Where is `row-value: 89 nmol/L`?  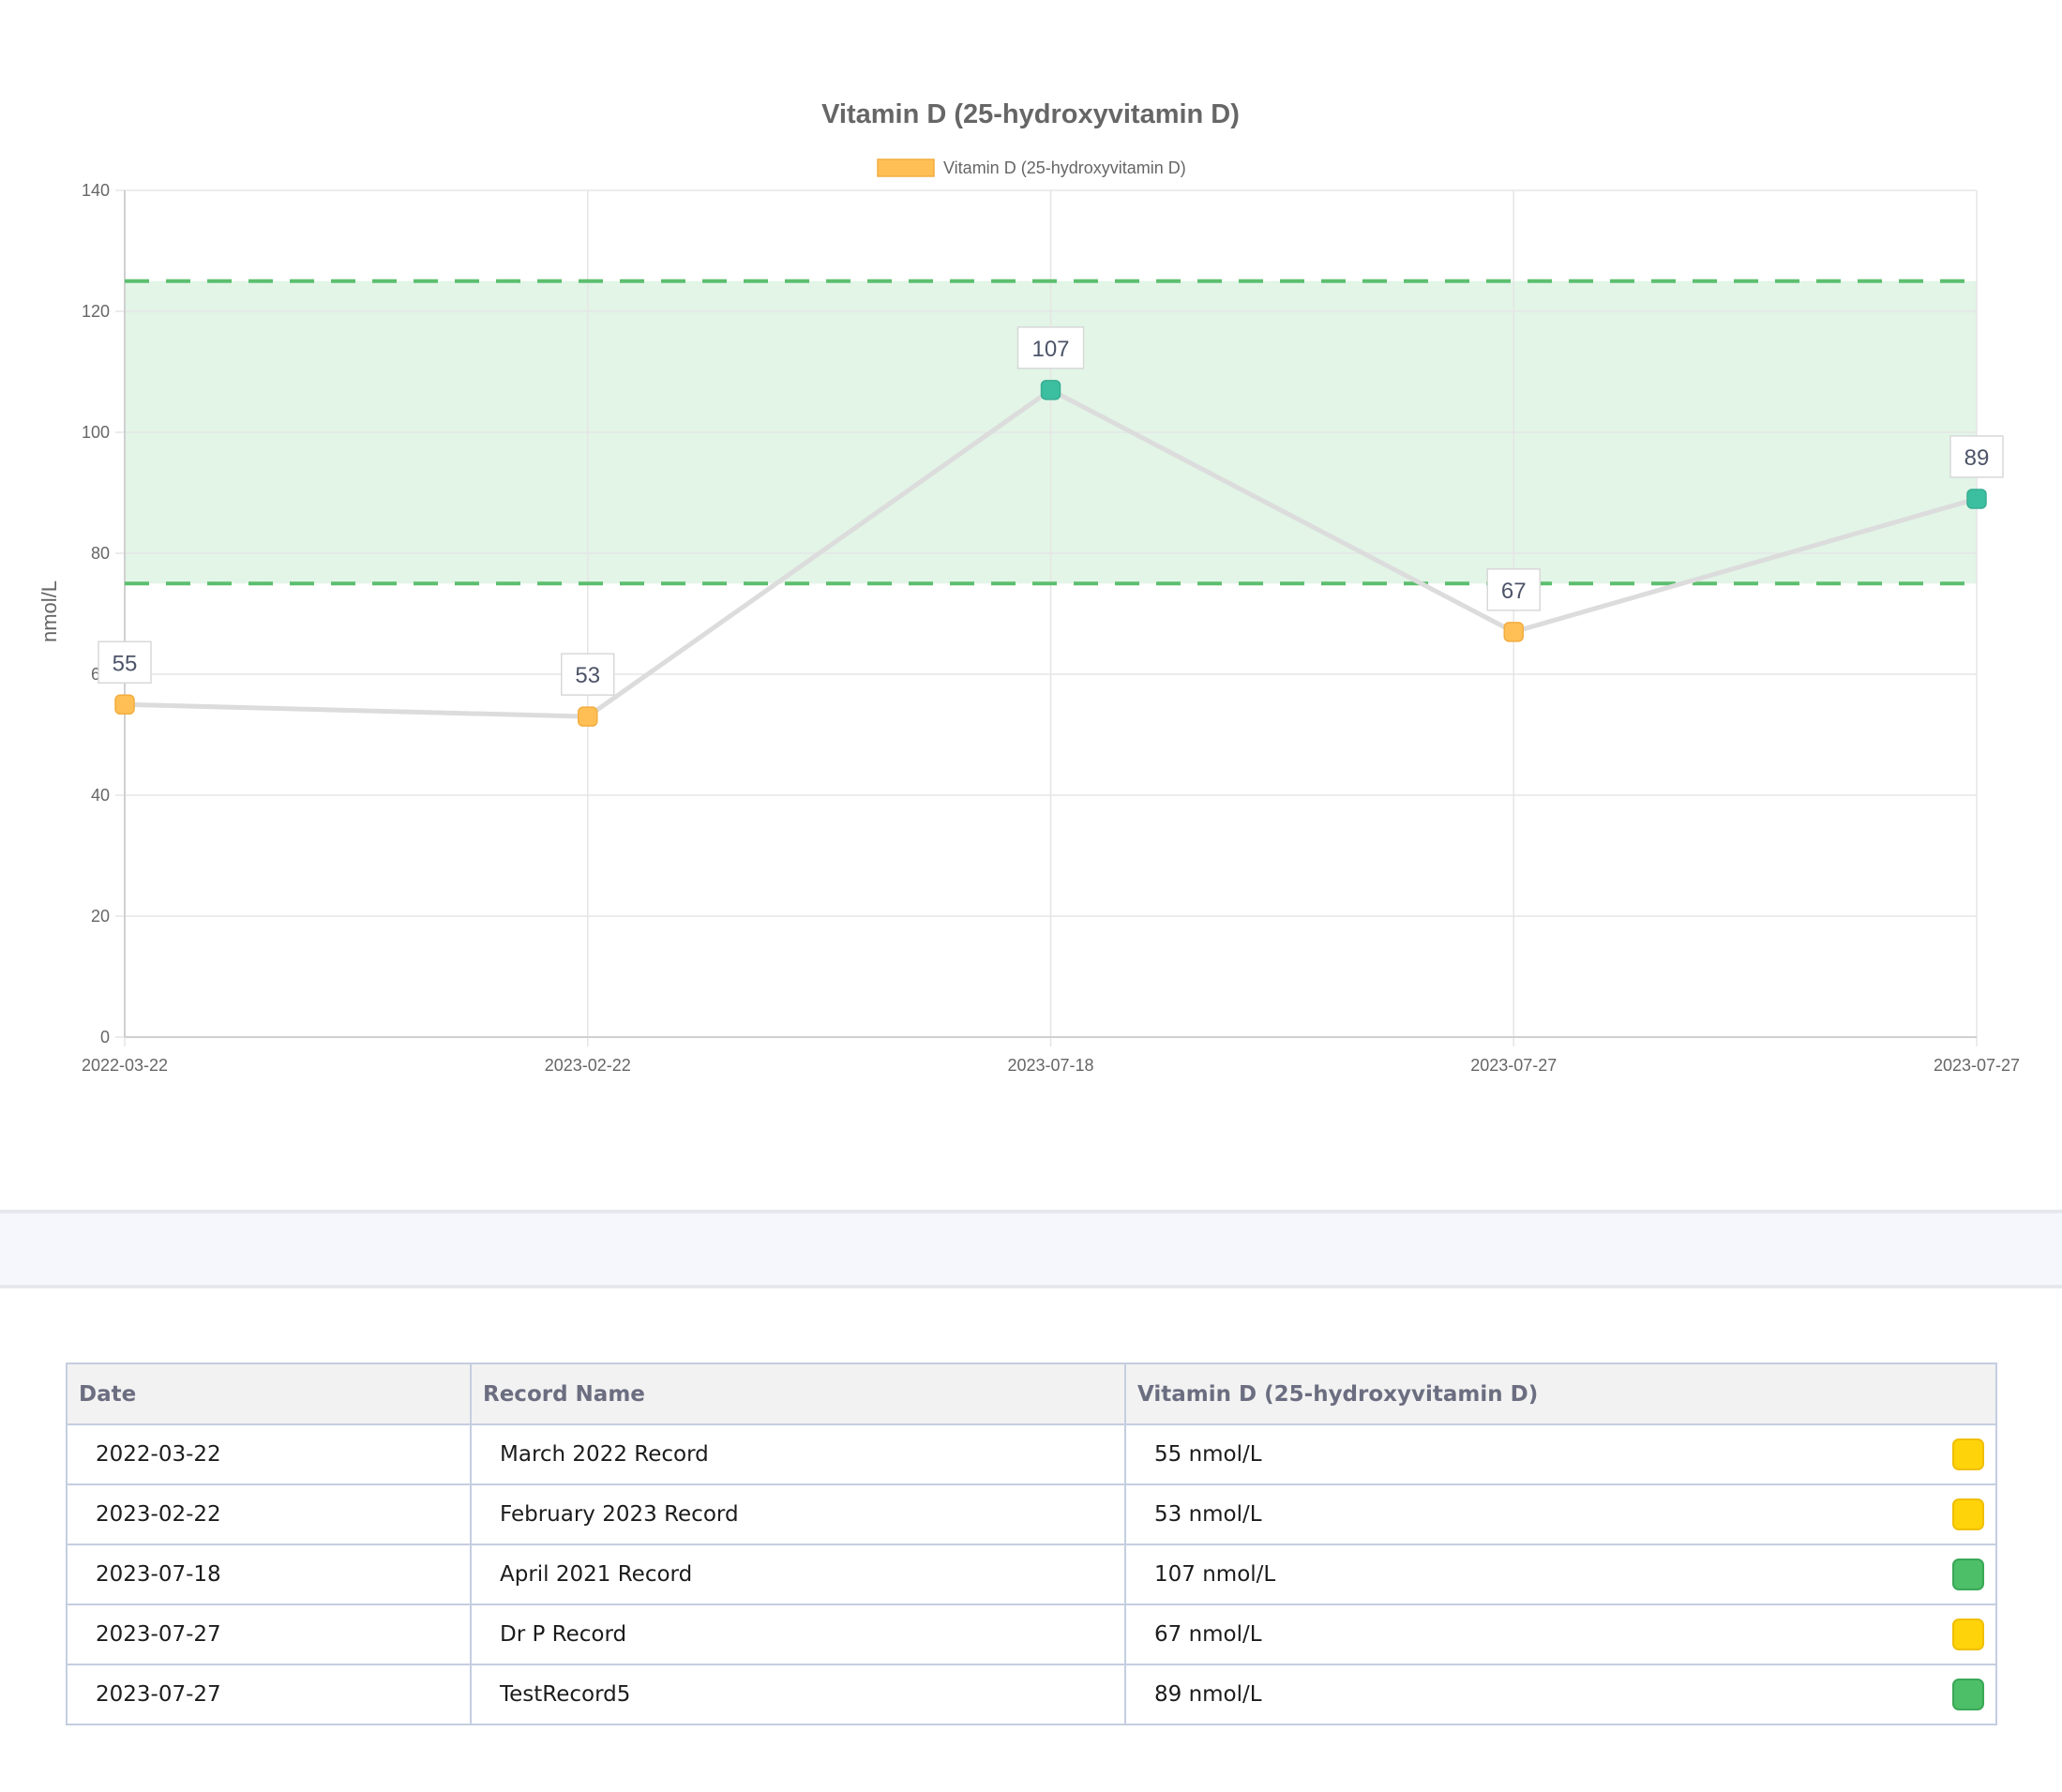 row-value: 89 nmol/L is located at coordinates (1208, 1694).